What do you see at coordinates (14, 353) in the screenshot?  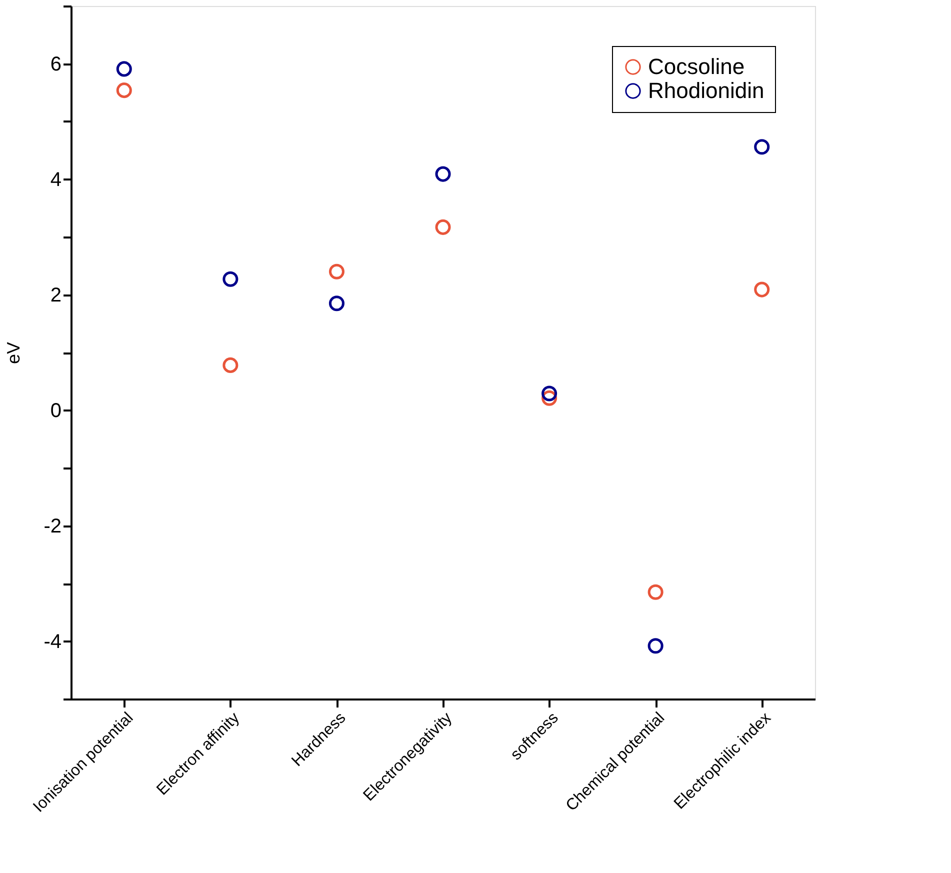 I see `y-axis-title: eV` at bounding box center [14, 353].